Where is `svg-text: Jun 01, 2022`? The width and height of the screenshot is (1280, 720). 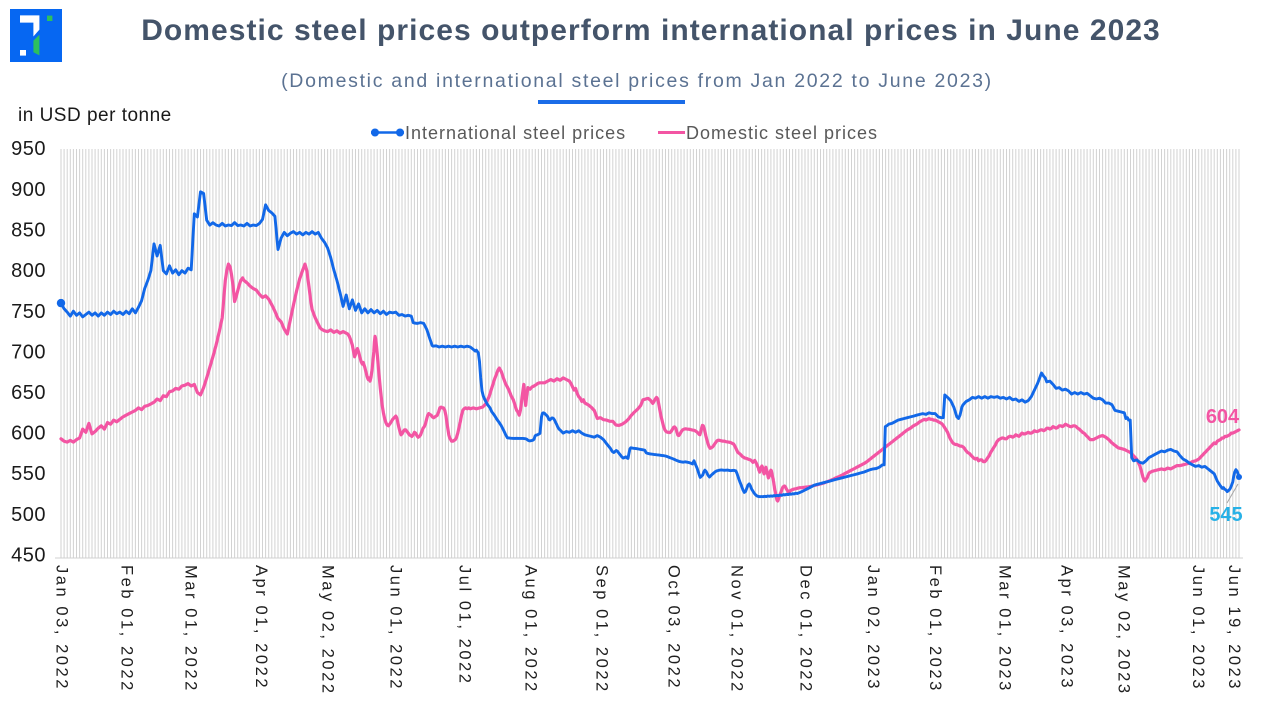 svg-text: Jun 01, 2022 is located at coordinates (396, 628).